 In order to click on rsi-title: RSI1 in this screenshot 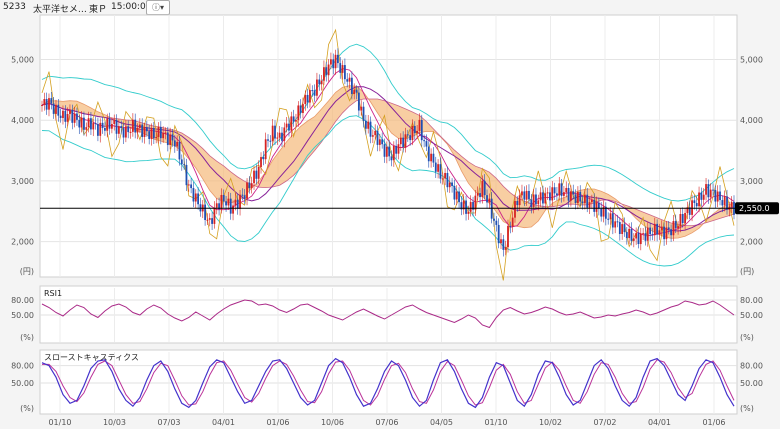, I will do `click(53, 293)`.